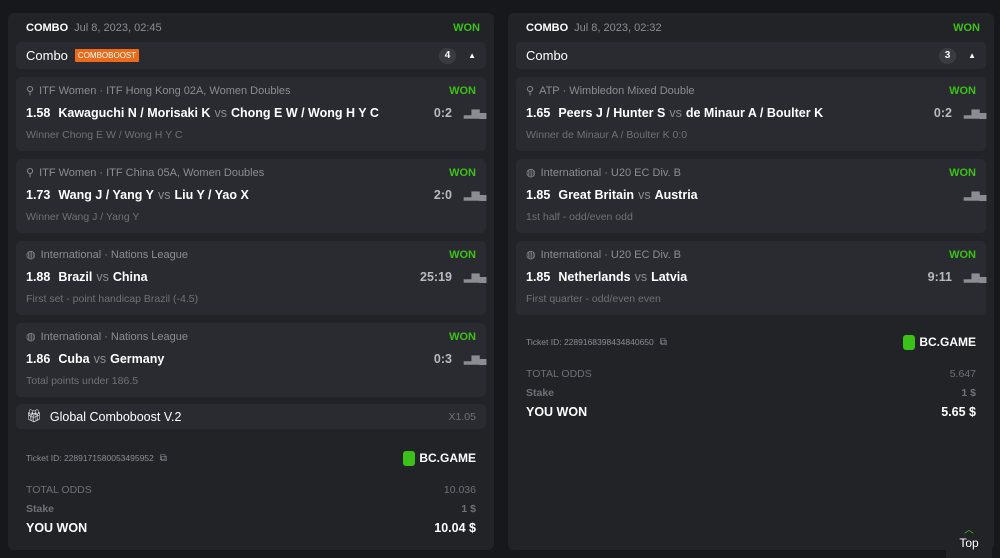 This screenshot has width=1000, height=558. I want to click on home-team: Brazil, so click(75, 277).